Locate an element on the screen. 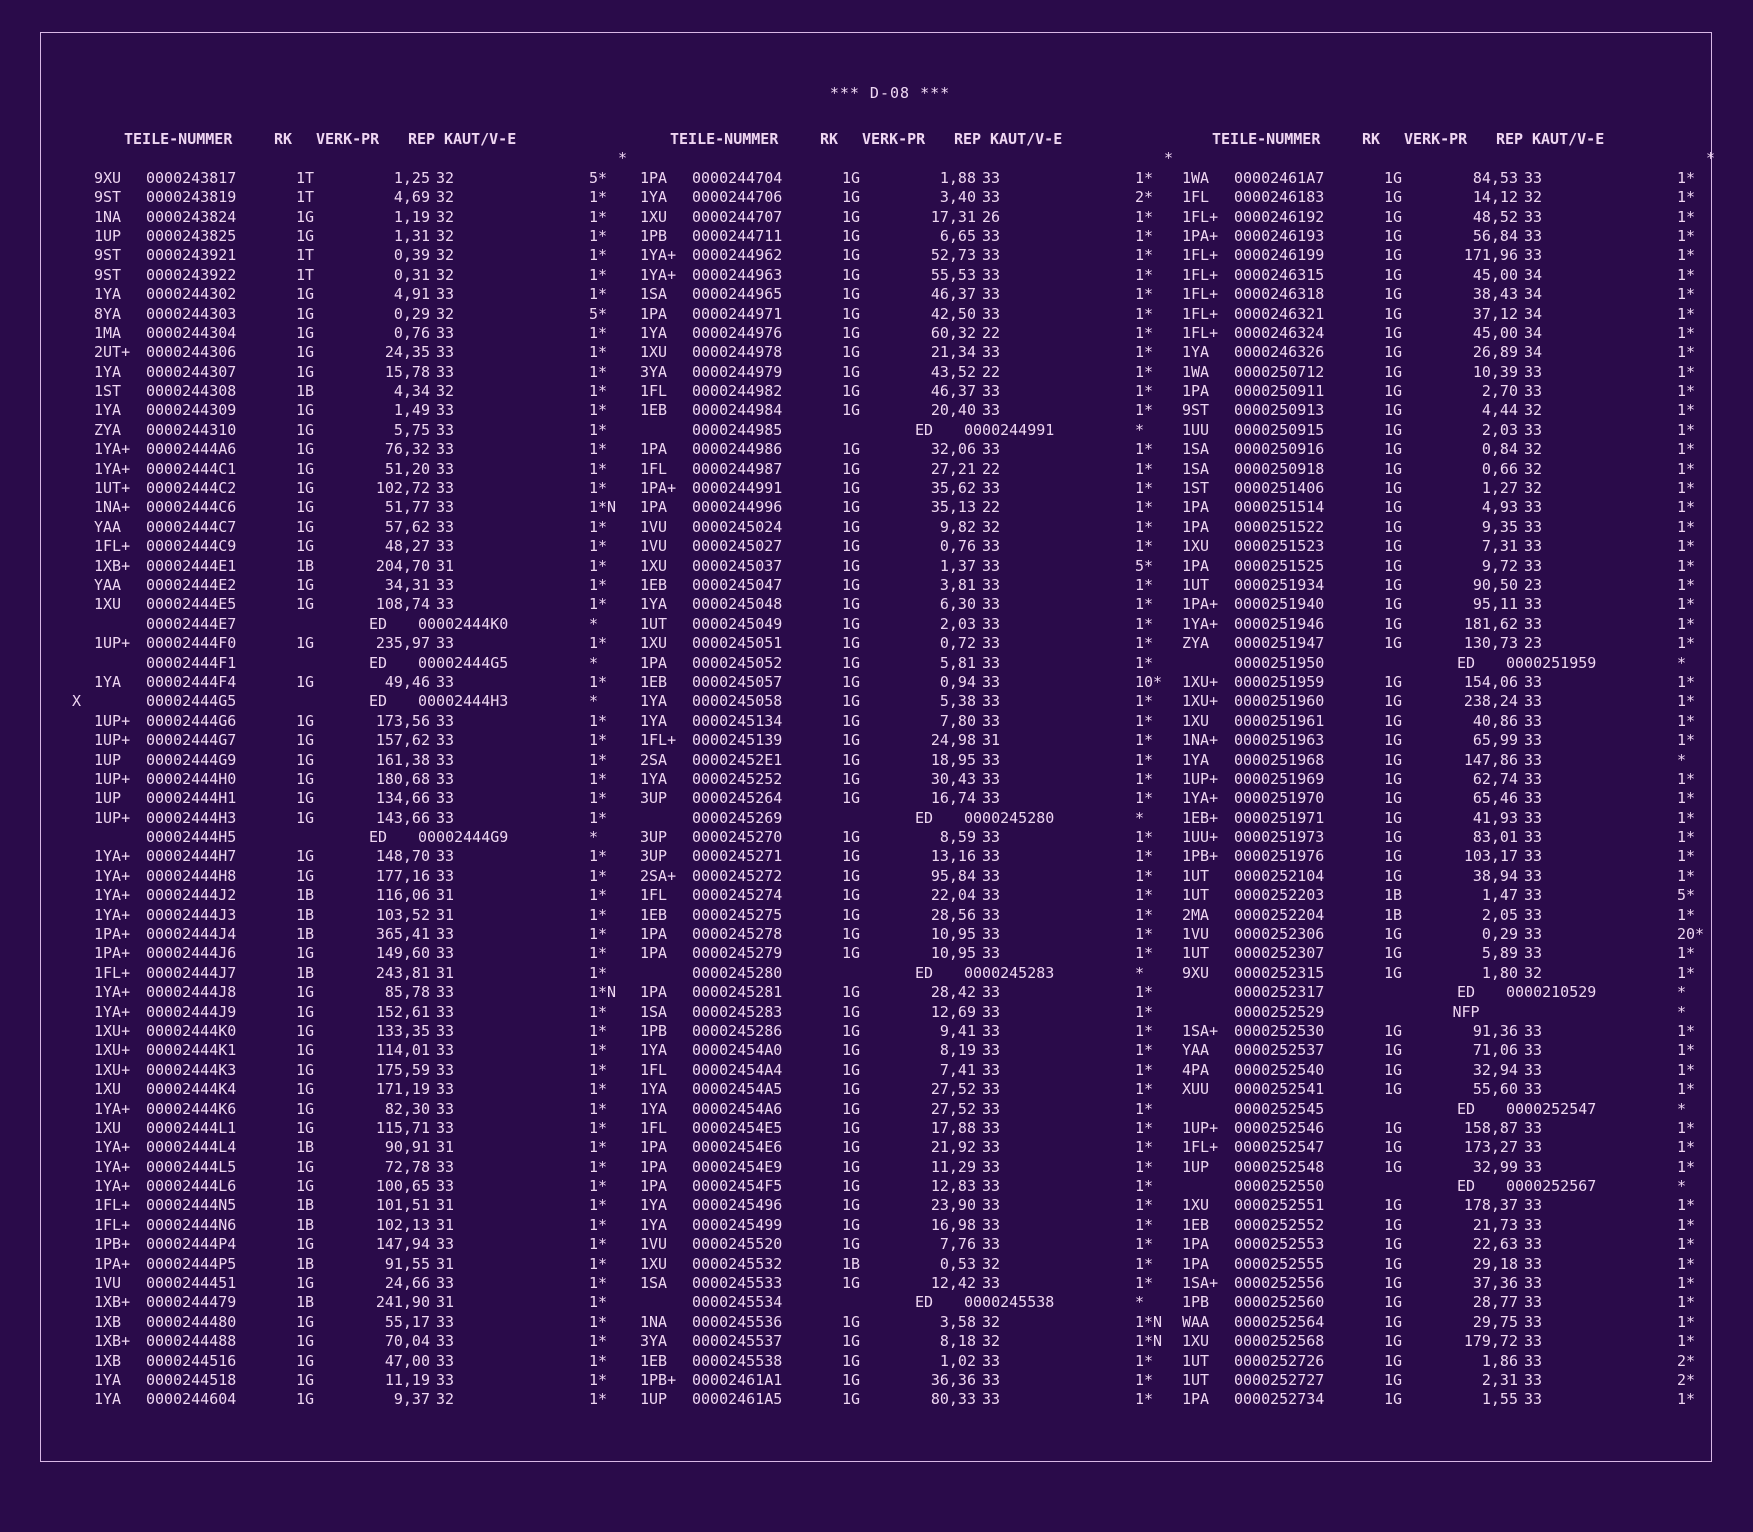 The height and width of the screenshot is (1532, 1753). row-part-number: 0000245252 is located at coordinates (737, 778).